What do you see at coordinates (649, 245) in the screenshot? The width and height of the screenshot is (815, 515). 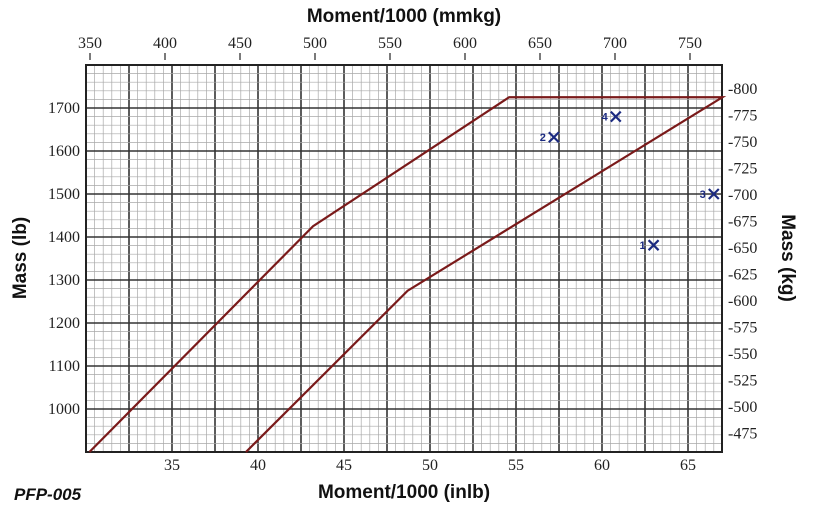 I see `cross-marker-icon: 1` at bounding box center [649, 245].